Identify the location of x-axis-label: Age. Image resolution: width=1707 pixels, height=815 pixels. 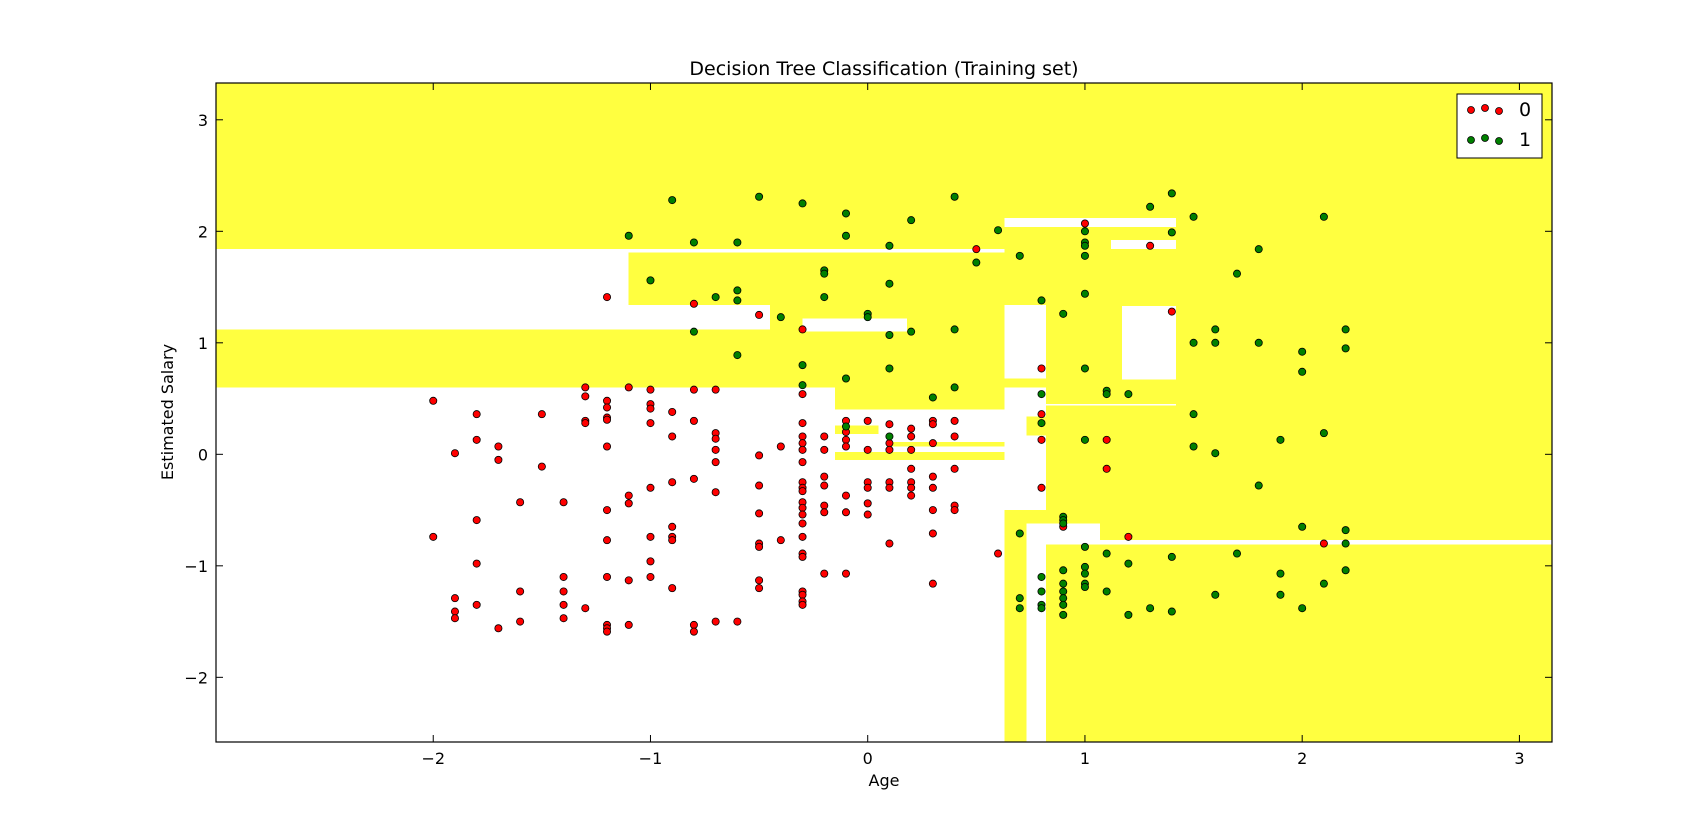
(884, 780).